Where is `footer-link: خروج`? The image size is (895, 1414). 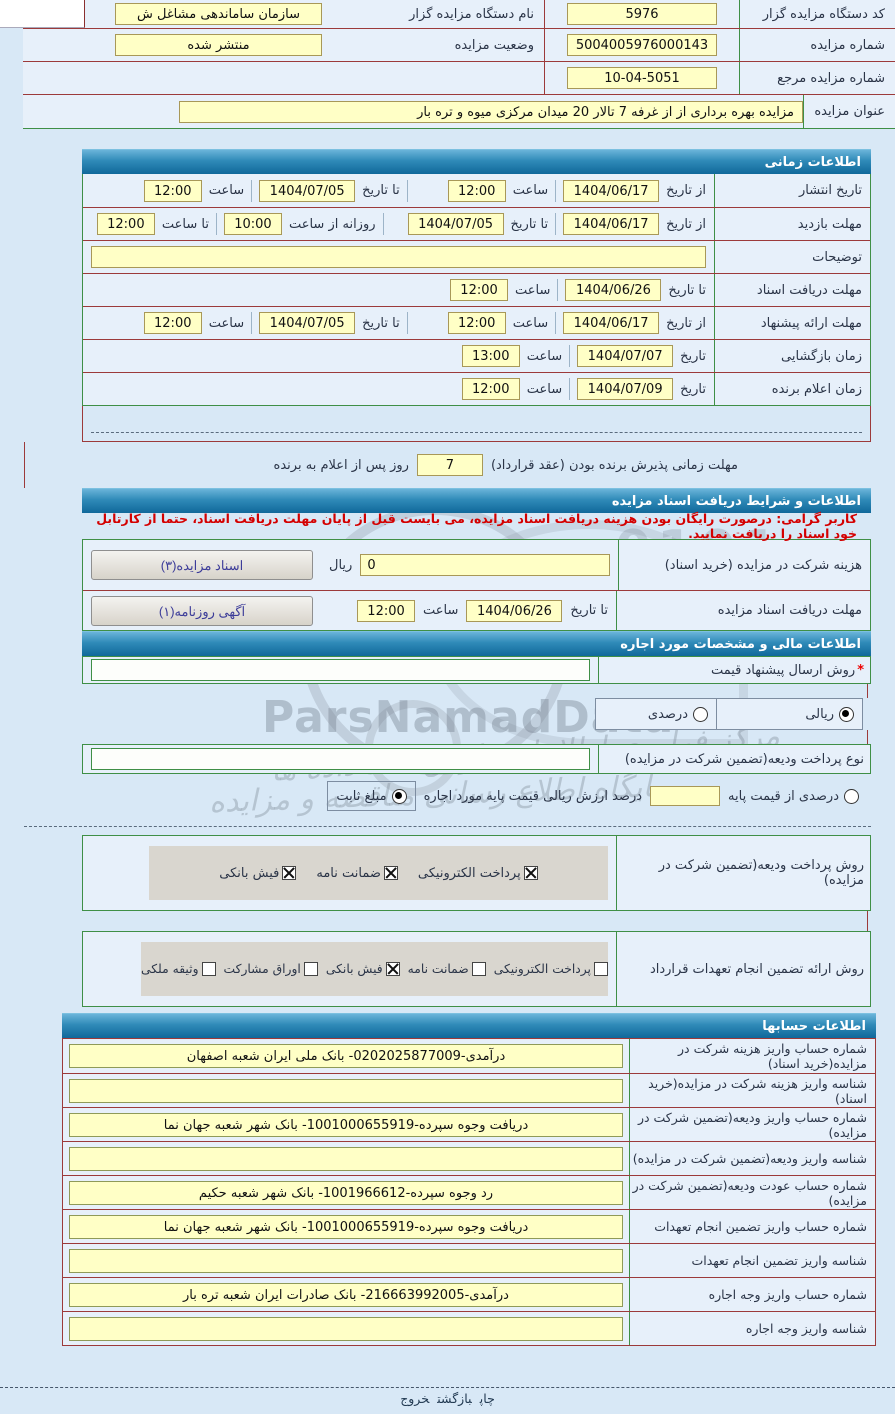
footer-link: خروج is located at coordinates (415, 1398).